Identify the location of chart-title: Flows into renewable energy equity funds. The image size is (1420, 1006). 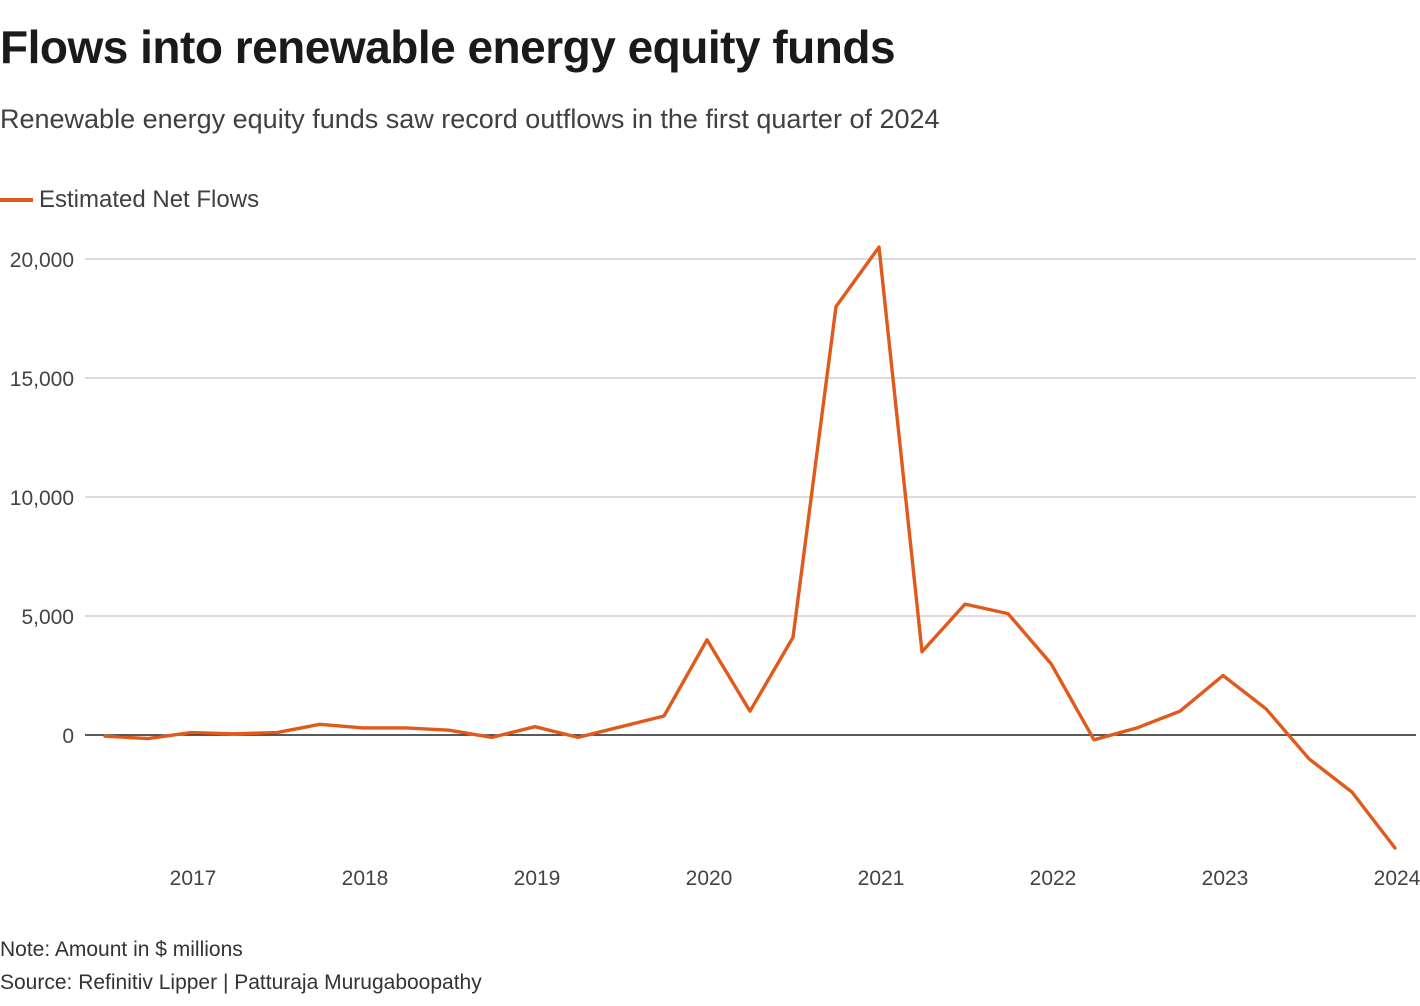
(448, 47).